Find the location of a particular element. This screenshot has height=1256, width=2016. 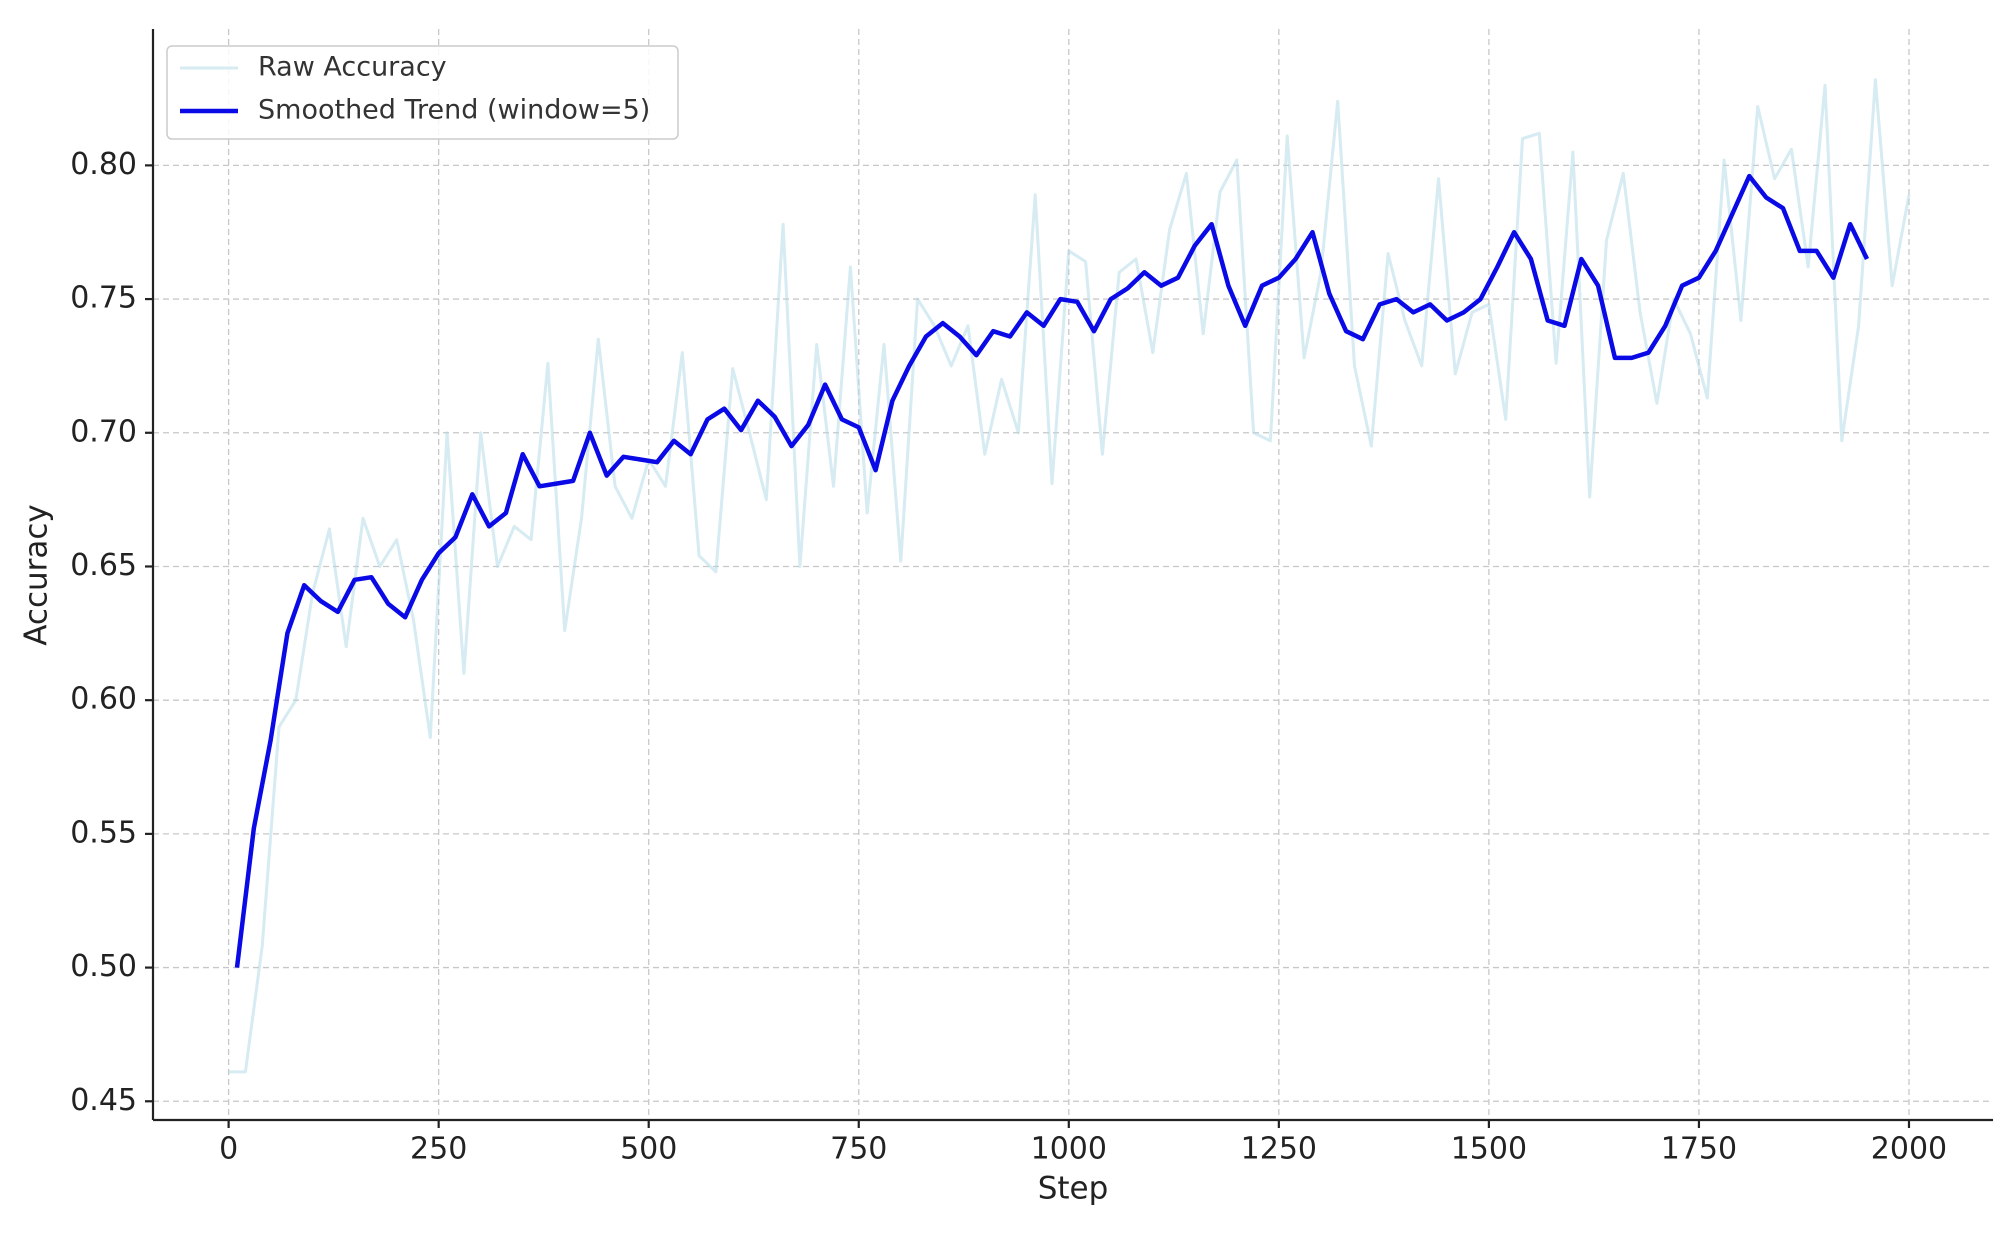

x-tick-label: 1750 is located at coordinates (1699, 1149).